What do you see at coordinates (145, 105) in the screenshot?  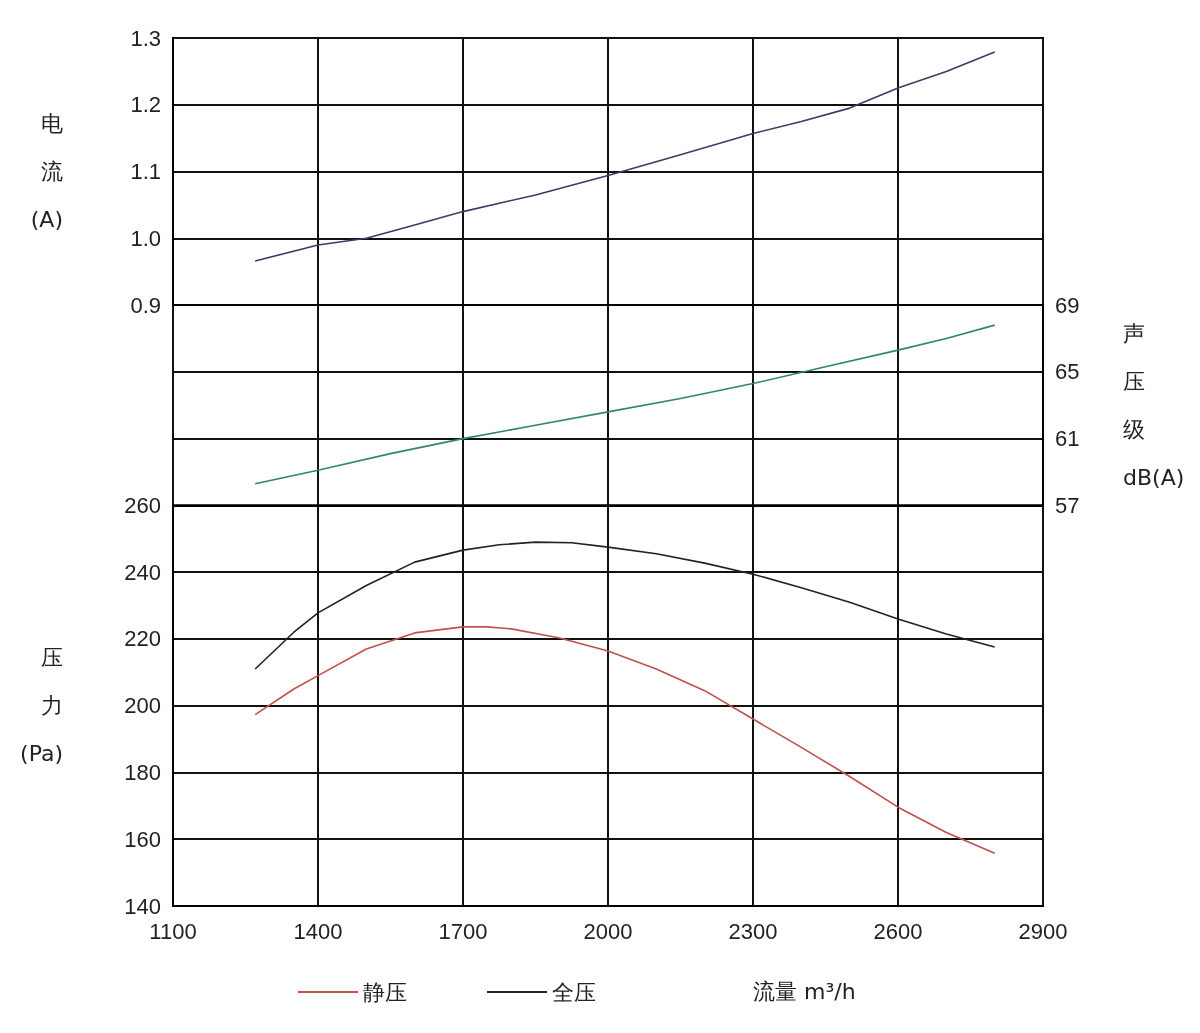 I see `y-tick-label: 1.2` at bounding box center [145, 105].